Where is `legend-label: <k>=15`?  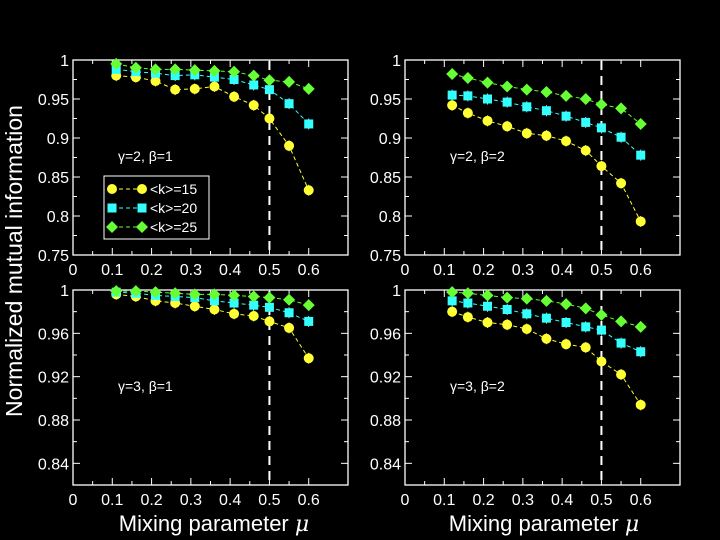 legend-label: <k>=15 is located at coordinates (173, 189).